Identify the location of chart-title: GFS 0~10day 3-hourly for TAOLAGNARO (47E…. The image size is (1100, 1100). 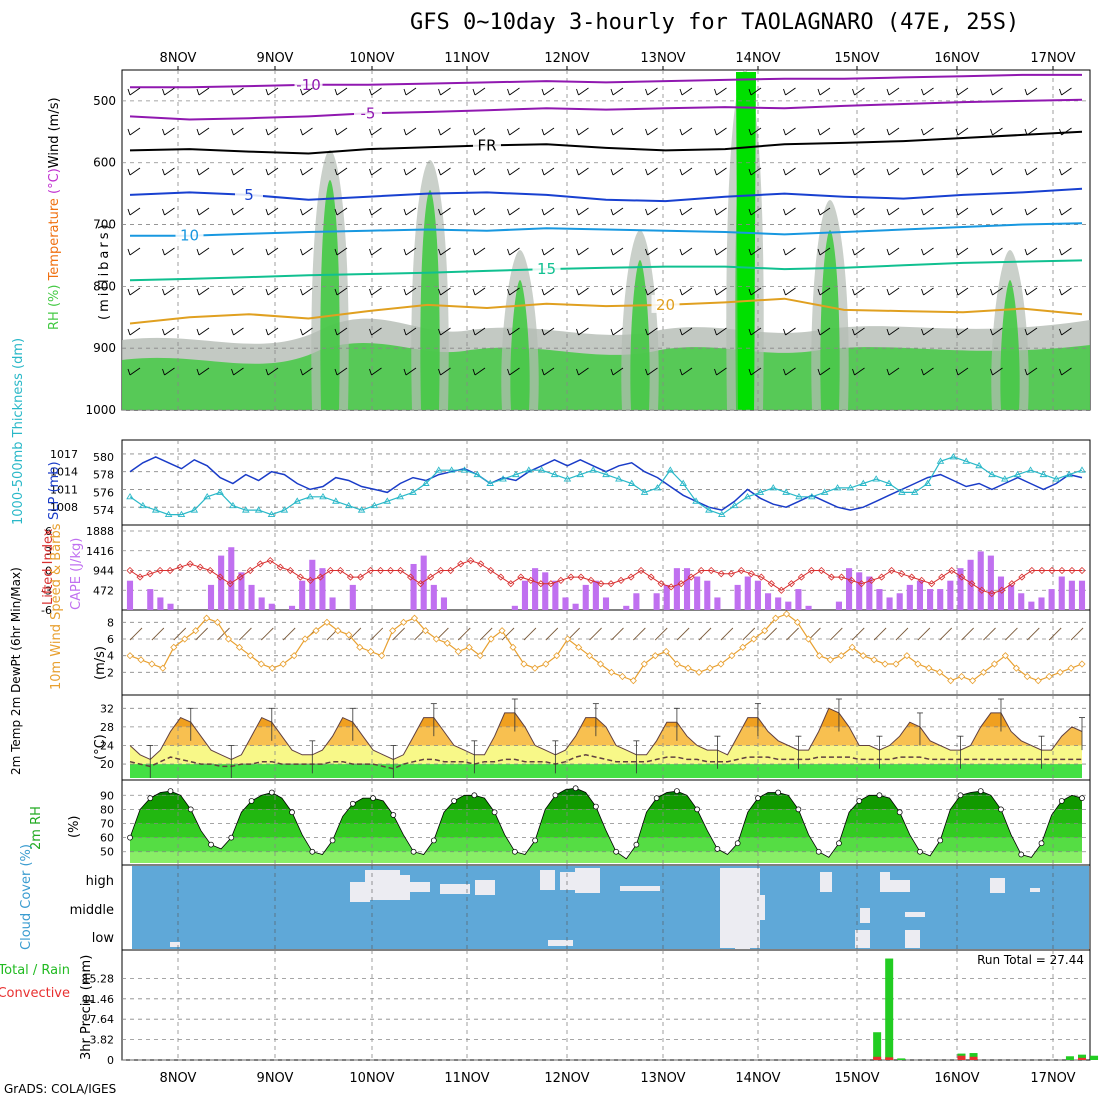
(715, 22).